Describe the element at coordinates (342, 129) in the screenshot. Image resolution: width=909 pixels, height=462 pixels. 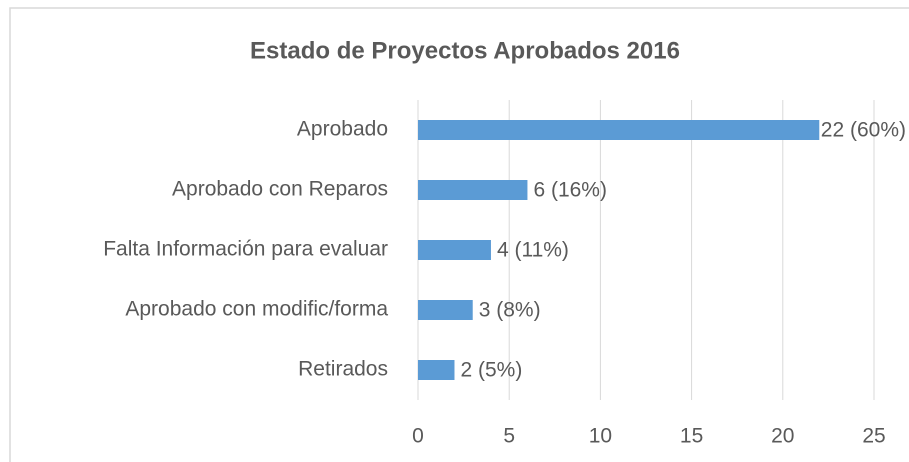
I see `y-tick-label: Aprobado` at that location.